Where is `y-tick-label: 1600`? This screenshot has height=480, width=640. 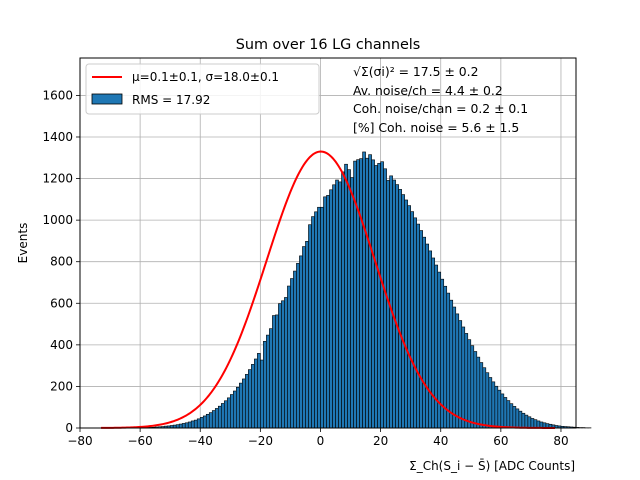 y-tick-label: 1600 is located at coordinates (57, 95).